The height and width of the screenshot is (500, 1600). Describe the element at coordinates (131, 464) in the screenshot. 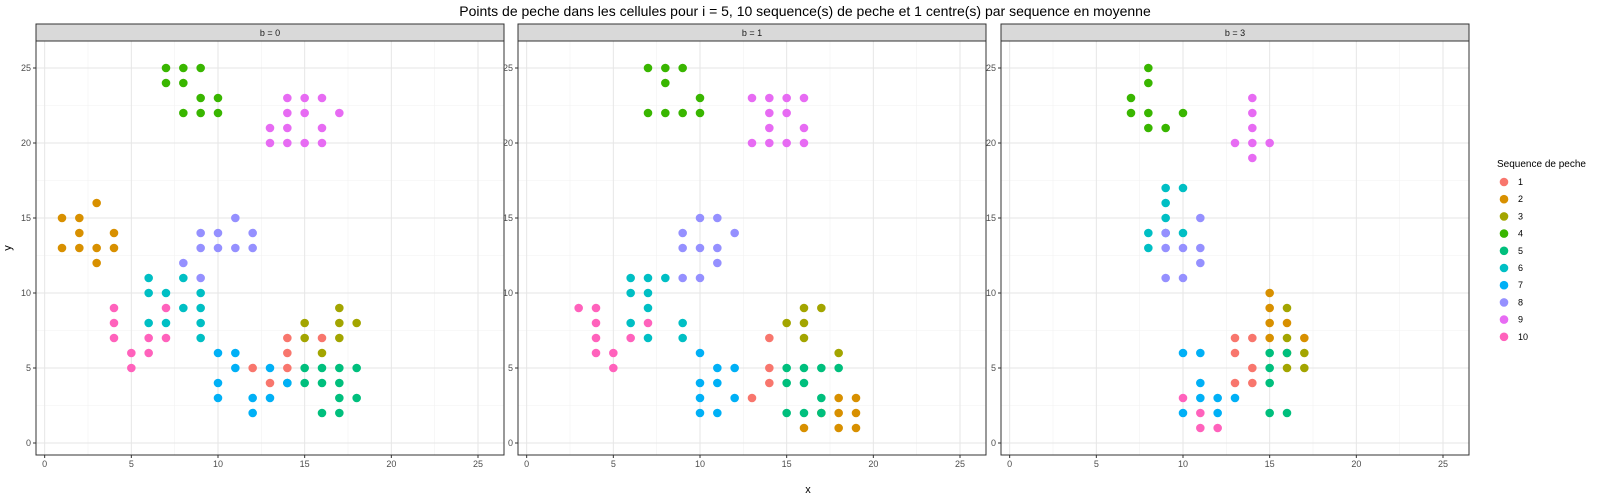

I see `x-tick-label: 5` at that location.